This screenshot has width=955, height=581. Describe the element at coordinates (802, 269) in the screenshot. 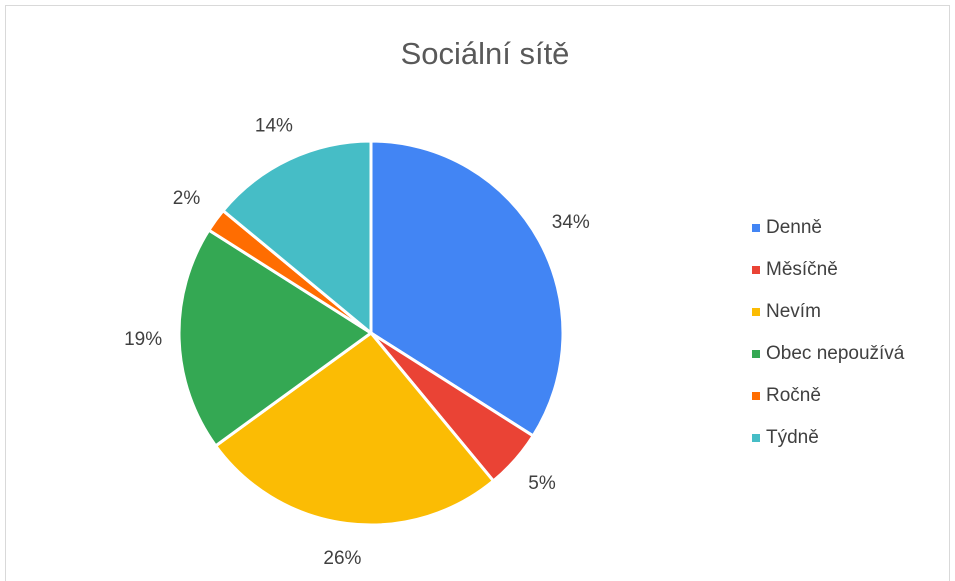

I see `legend-label: Měsíčně` at that location.